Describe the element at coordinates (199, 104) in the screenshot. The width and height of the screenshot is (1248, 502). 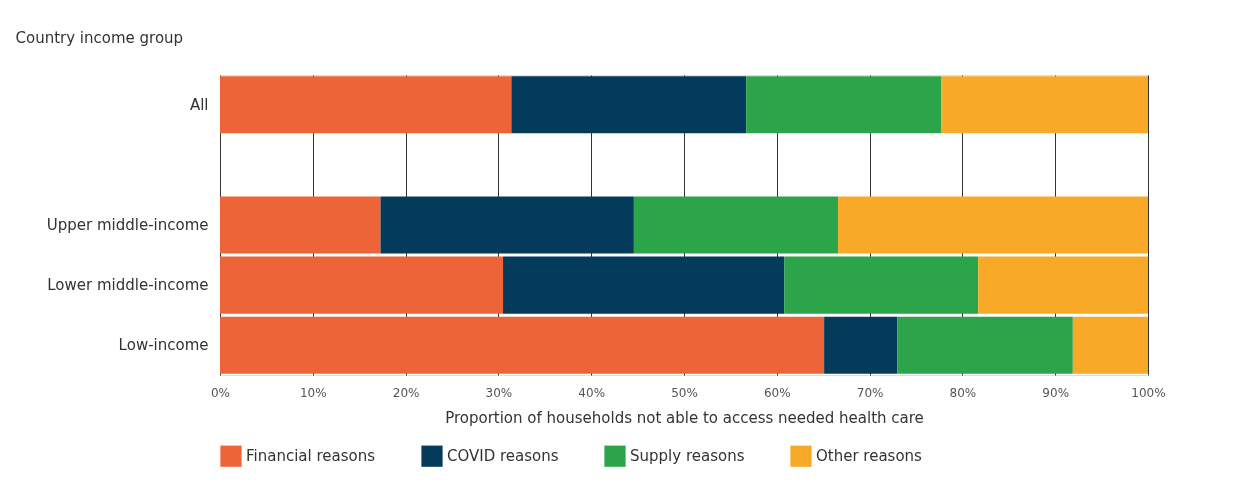
I see `y-tick-label: All` at that location.